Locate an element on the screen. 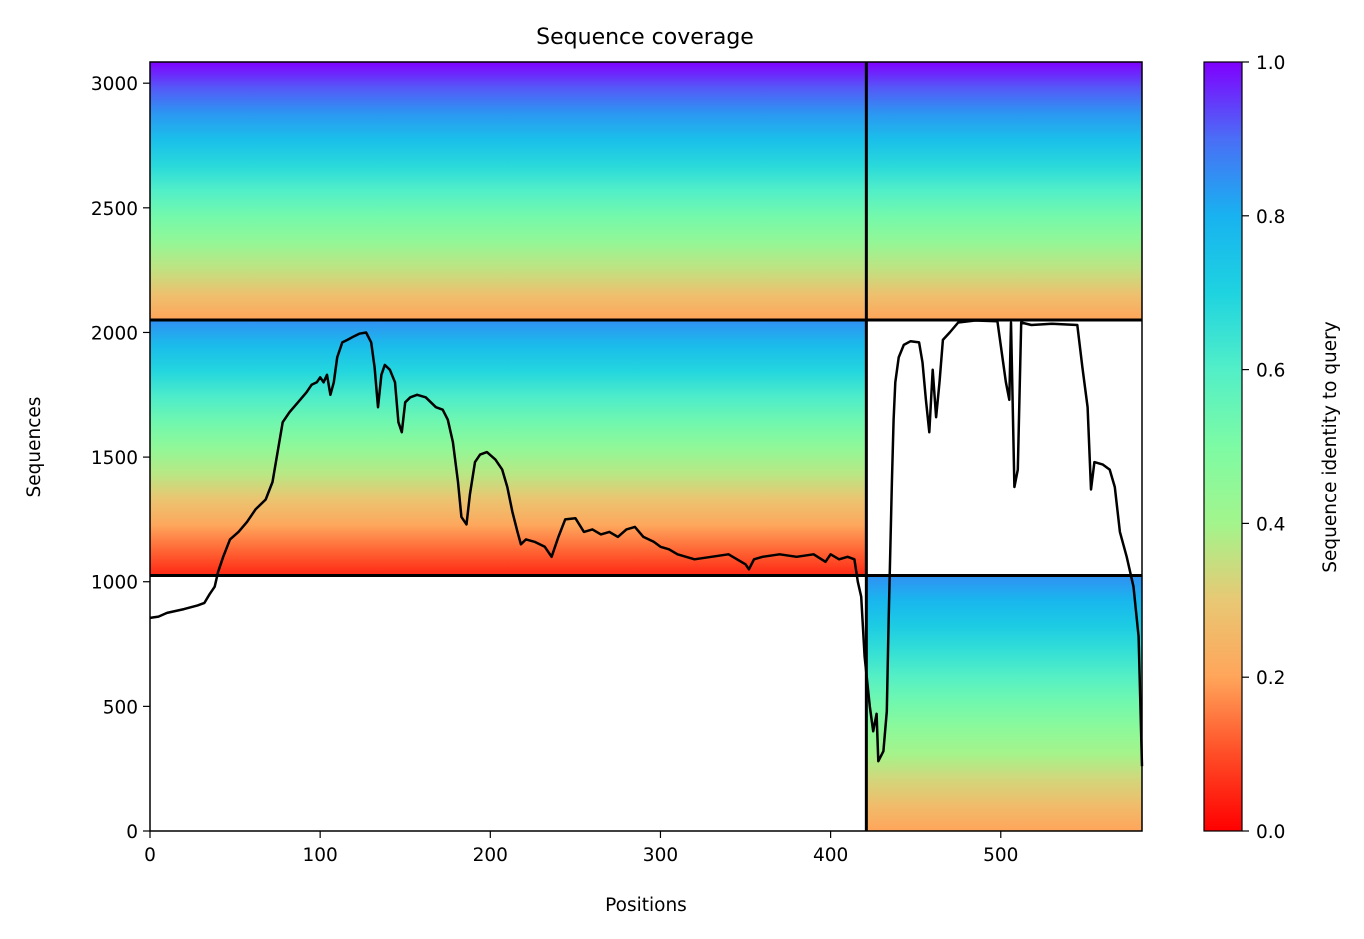 This screenshot has width=1364, height=939. colorbar-tick-label: 1.0 is located at coordinates (1270, 63).